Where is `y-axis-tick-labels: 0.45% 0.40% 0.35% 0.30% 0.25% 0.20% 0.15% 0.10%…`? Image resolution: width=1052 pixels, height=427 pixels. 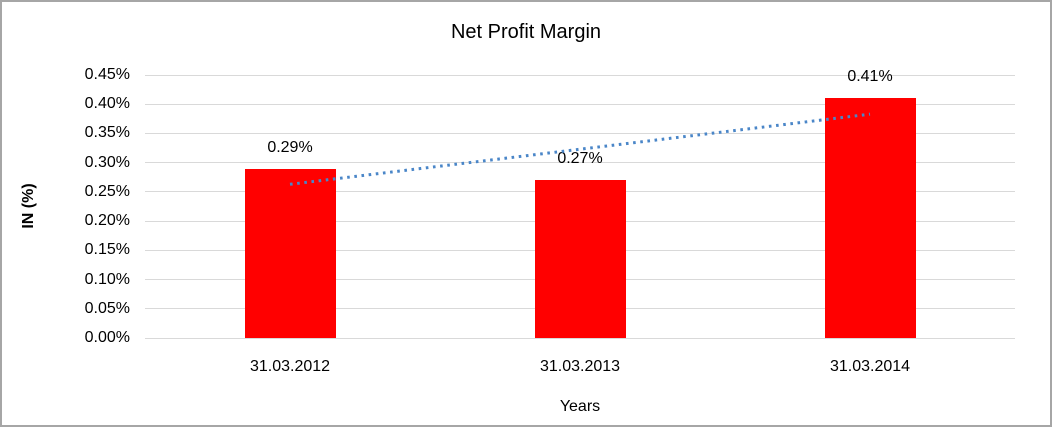 y-axis-tick-labels: 0.45% 0.40% 0.35% 0.30% 0.25% 0.20% 0.15% 0.10%… is located at coordinates (66, 213).